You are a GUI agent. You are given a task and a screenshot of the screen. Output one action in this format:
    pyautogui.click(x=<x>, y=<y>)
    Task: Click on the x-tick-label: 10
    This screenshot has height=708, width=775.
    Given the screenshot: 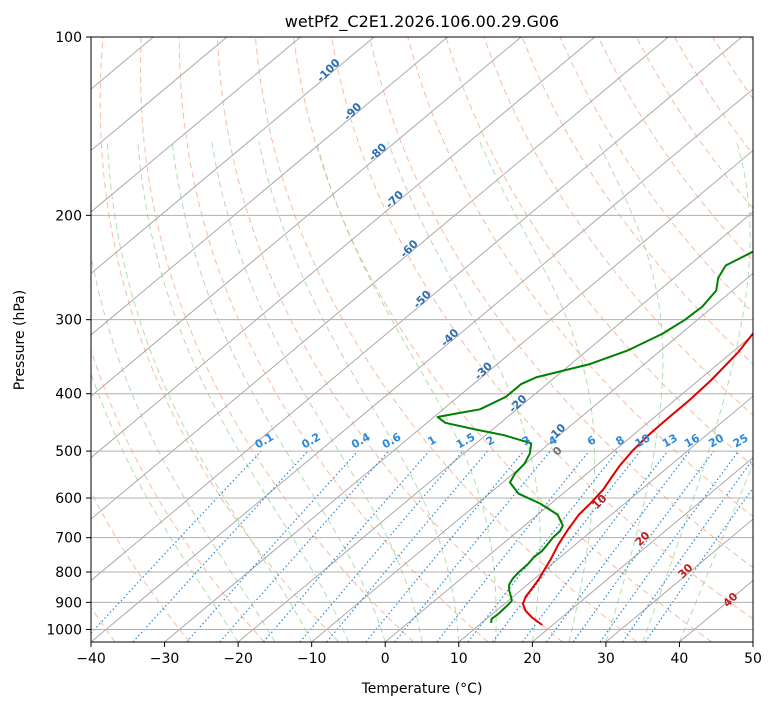 What is the action you would take?
    pyautogui.click(x=459, y=659)
    